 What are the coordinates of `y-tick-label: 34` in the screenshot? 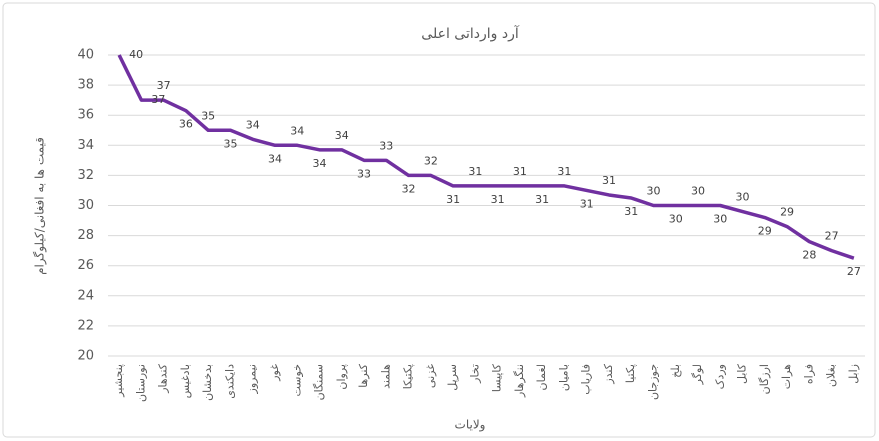 It's located at (85, 145).